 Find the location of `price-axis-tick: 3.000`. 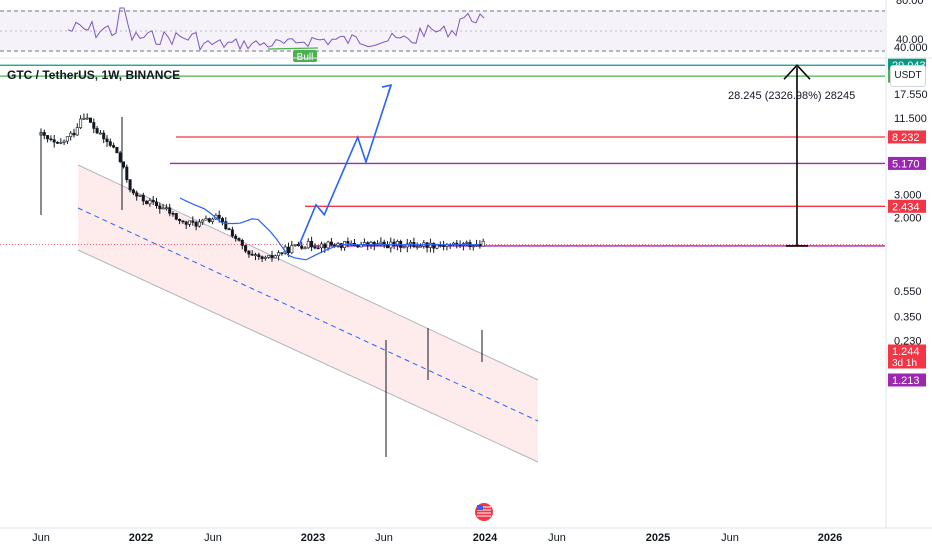

price-axis-tick: 3.000 is located at coordinates (908, 195).